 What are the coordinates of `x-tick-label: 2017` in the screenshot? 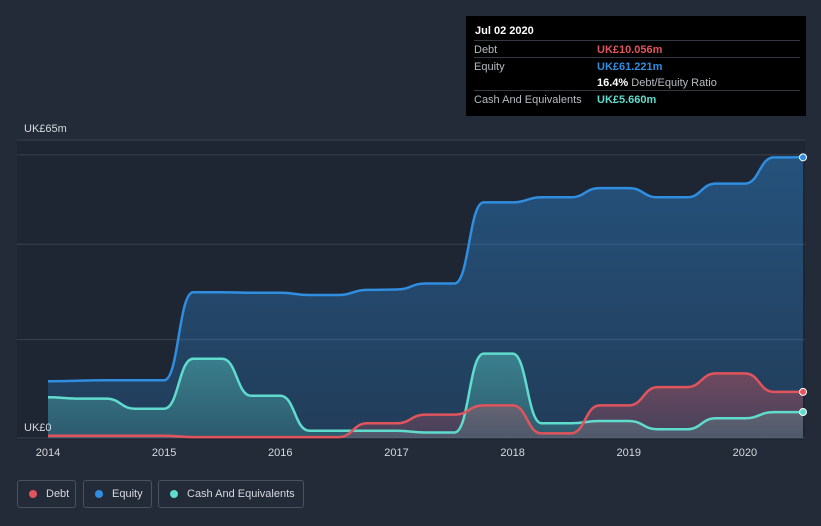 It's located at (396, 453).